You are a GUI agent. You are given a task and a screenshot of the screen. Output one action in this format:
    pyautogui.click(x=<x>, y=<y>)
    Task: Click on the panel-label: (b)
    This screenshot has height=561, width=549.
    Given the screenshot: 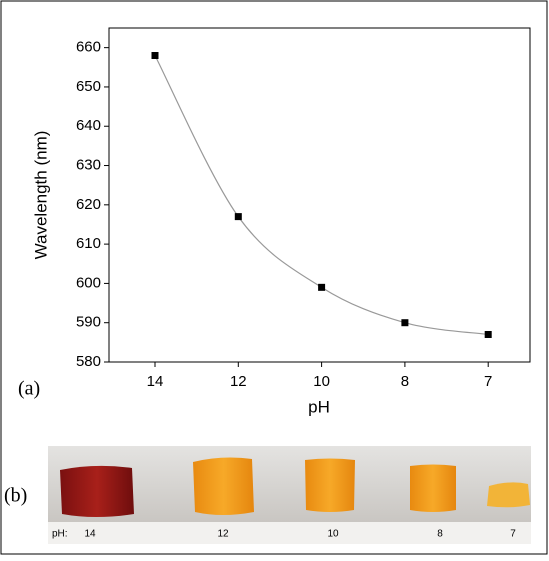 What is the action you would take?
    pyautogui.click(x=15, y=496)
    